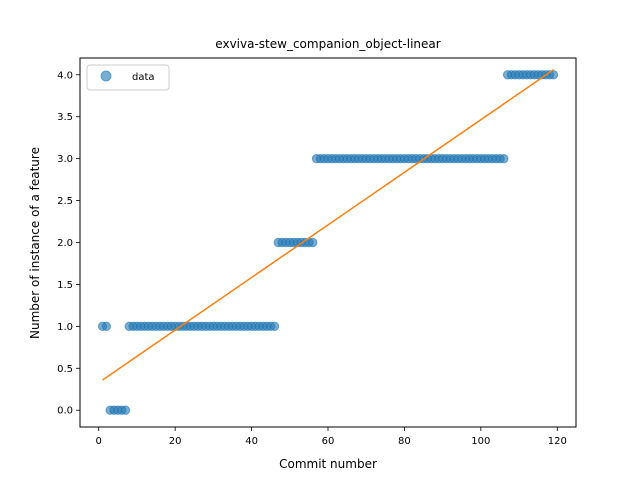 The width and height of the screenshot is (640, 480). I want to click on y-axis-ticks: 0.0 0.5 1.0 1.5 2.0 2.5 3.0 3.5 4.0, so click(68, 243).